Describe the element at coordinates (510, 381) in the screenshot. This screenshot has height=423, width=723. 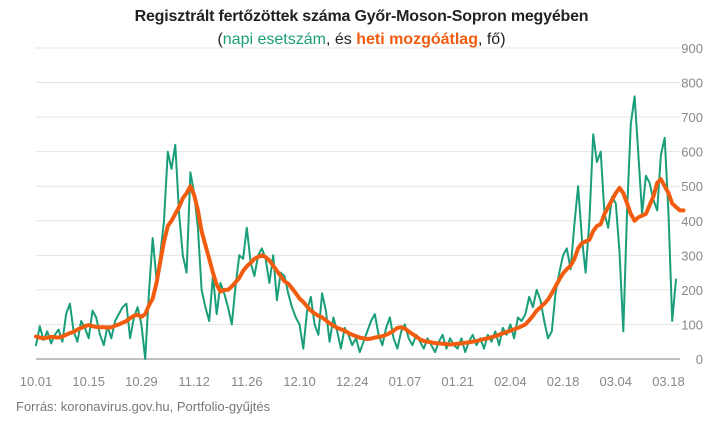
I see `x-tick-label: 02.04` at that location.